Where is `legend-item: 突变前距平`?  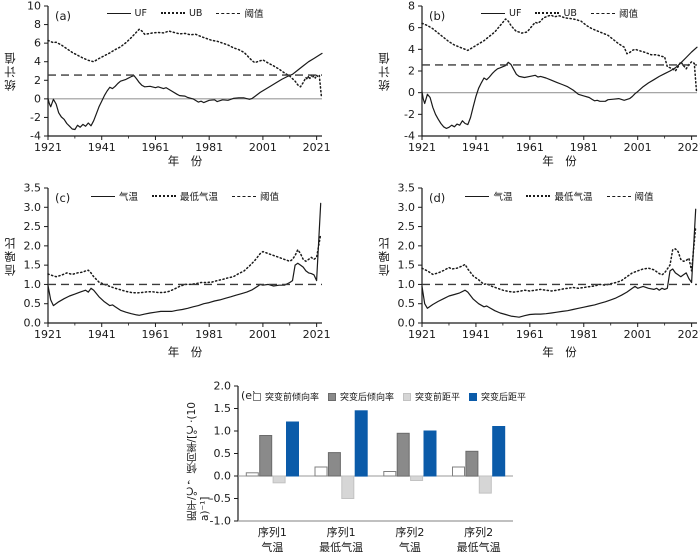
legend-item: 突变前距平 is located at coordinates (431, 396).